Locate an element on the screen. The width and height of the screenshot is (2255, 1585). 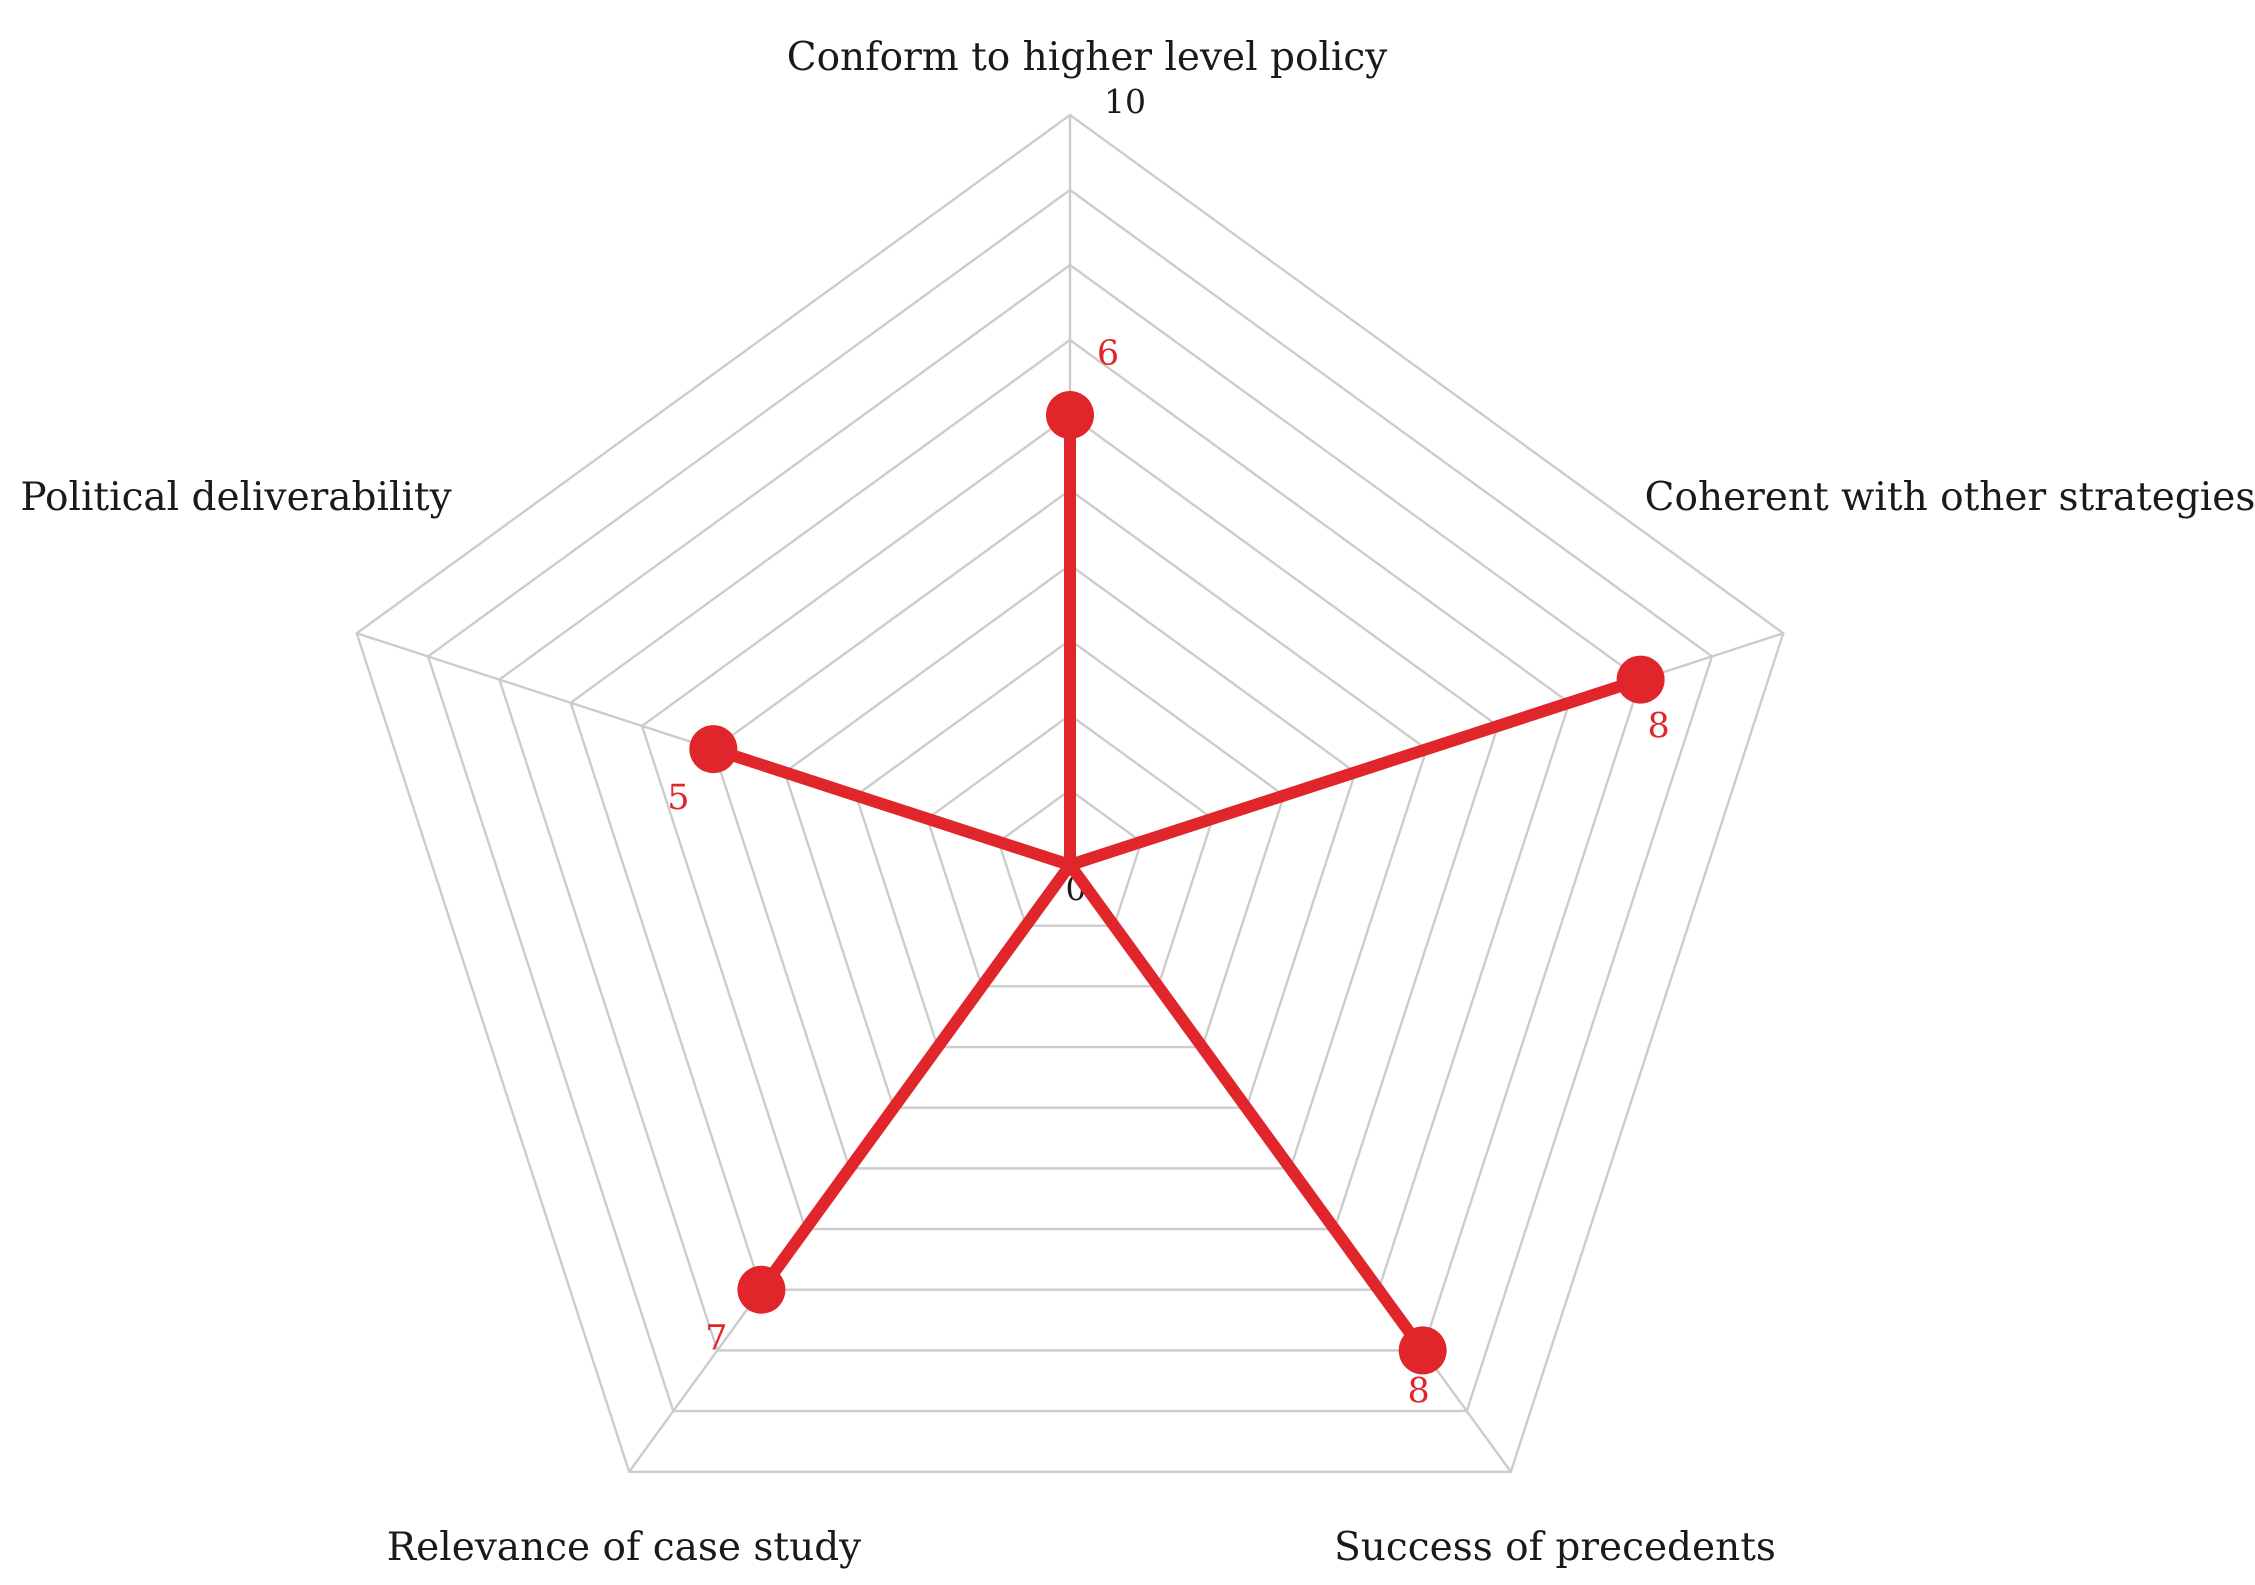
axis-label-1: Coherent with other strategies is located at coordinates (1950, 497).